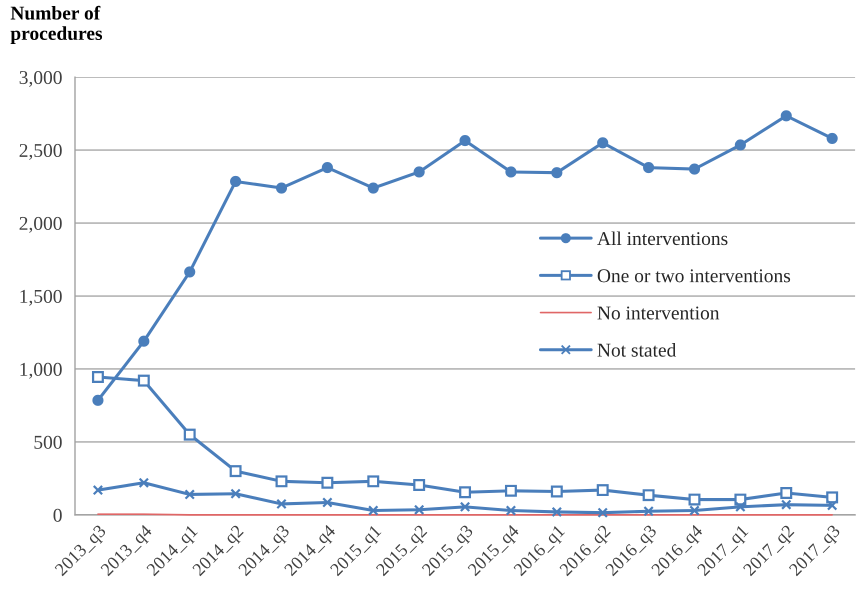 The width and height of the screenshot is (862, 598). What do you see at coordinates (636, 350) in the screenshot?
I see `legend-label: Not stated` at bounding box center [636, 350].